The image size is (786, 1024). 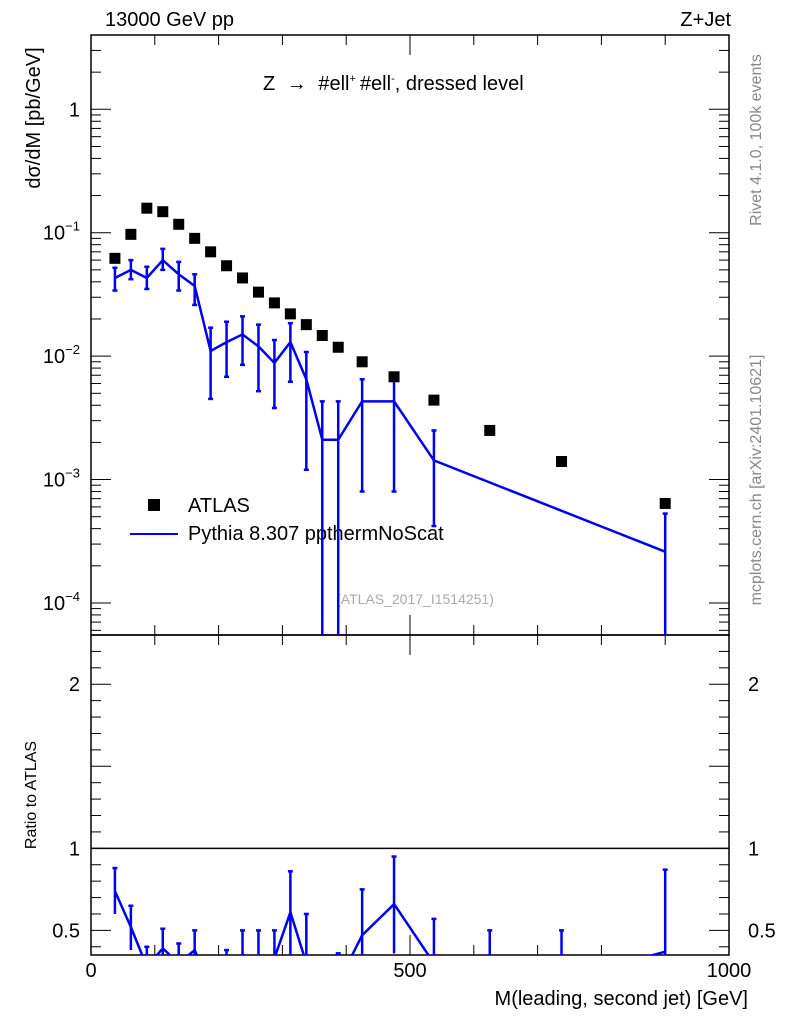 I want to click on ratio-y-tick-label-left: 2, so click(x=74, y=685).